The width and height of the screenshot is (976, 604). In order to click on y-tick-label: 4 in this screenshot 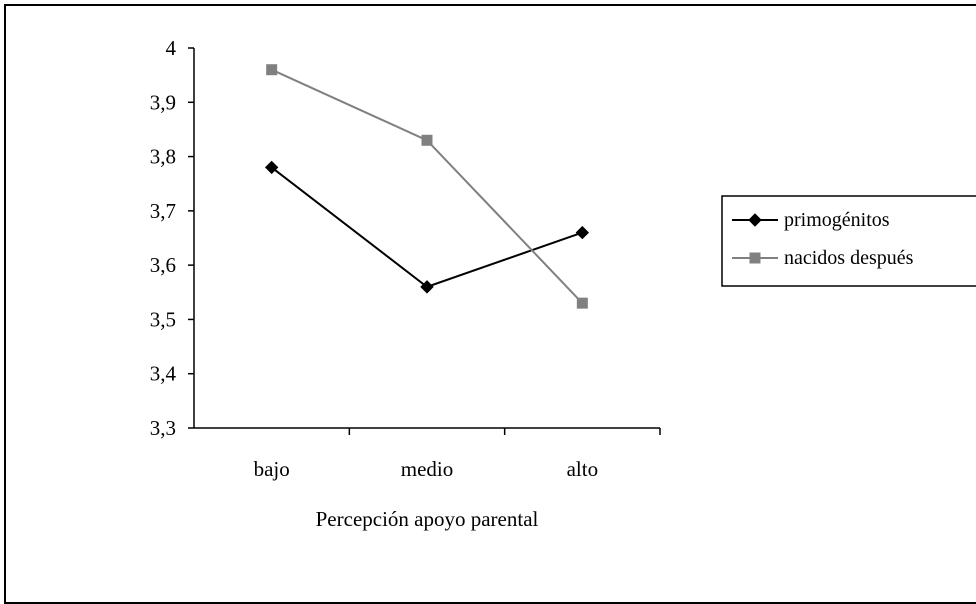, I will do `click(171, 48)`.